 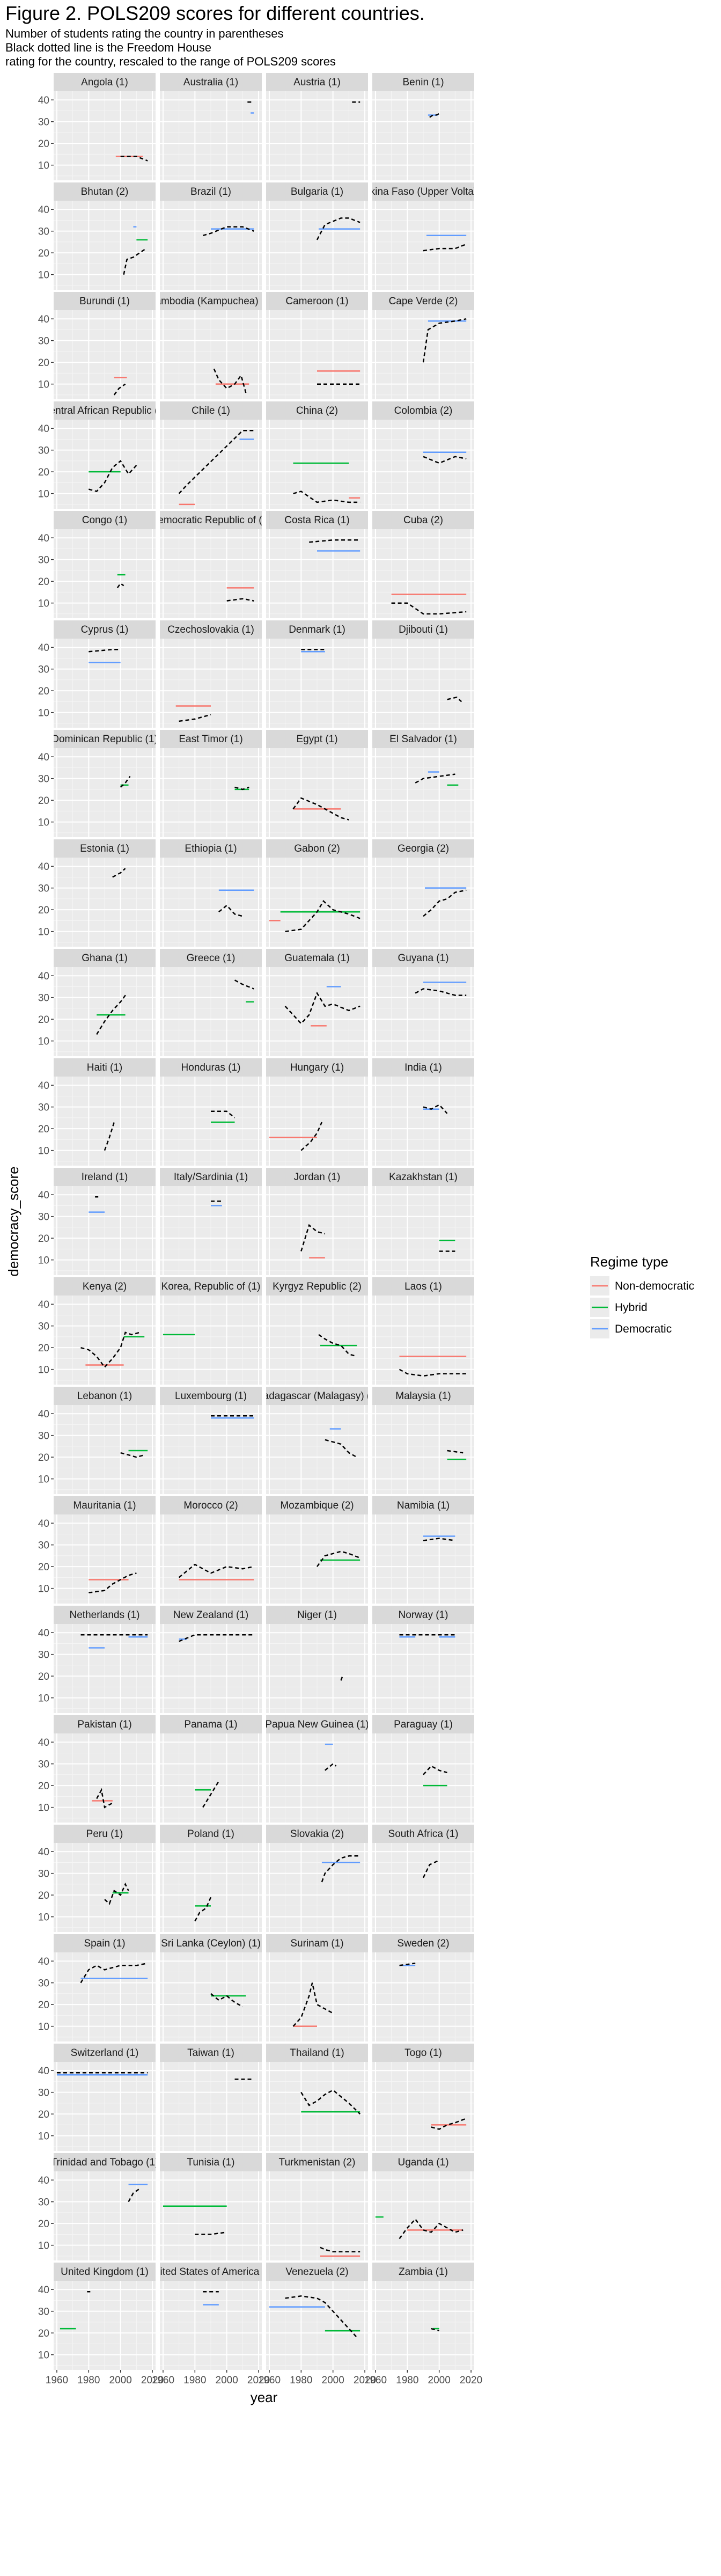 What do you see at coordinates (317, 2206) in the screenshot?
I see `facet-panel: Turkmenistan (2)` at bounding box center [317, 2206].